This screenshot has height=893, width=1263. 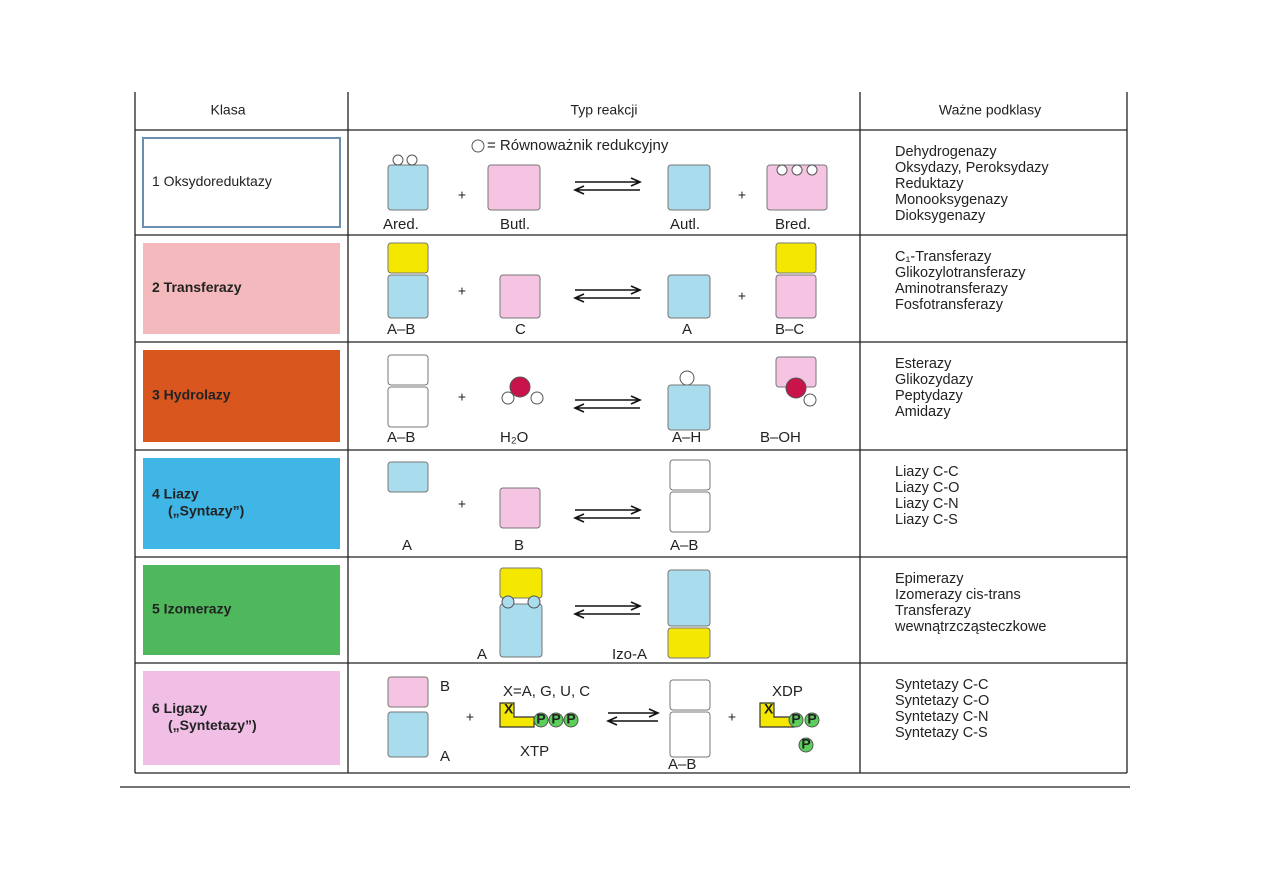 What do you see at coordinates (789, 329) in the screenshot?
I see `reaction-label: B–C` at bounding box center [789, 329].